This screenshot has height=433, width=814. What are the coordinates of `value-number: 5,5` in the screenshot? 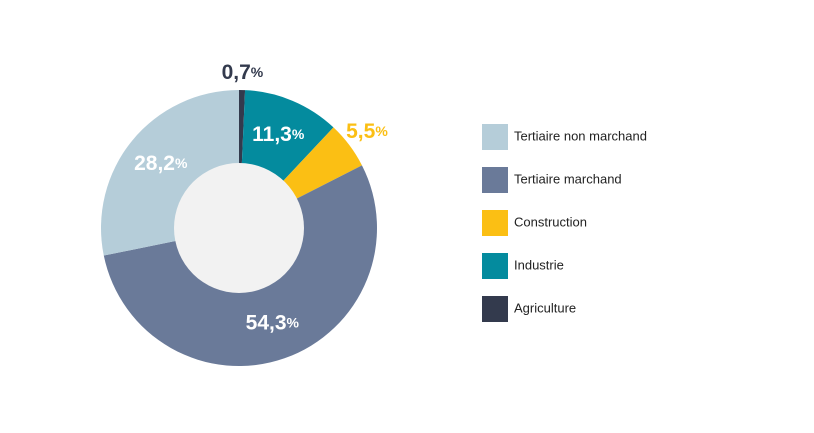 It's located at (361, 130).